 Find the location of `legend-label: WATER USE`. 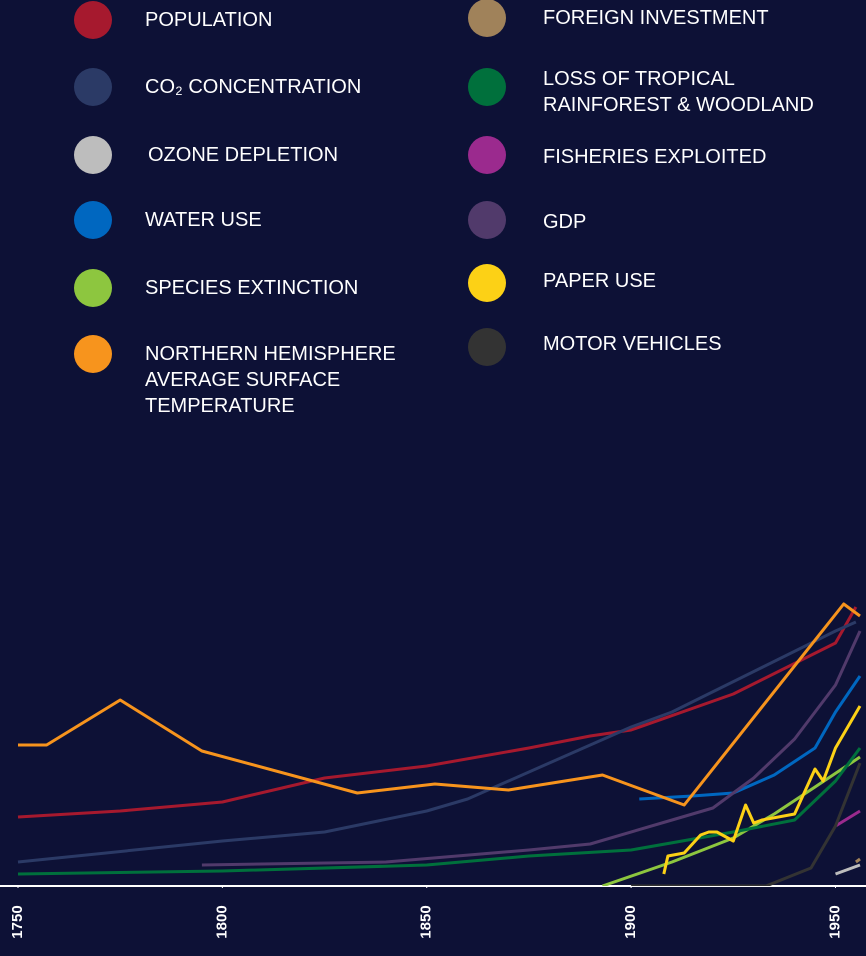

legend-label: WATER USE is located at coordinates (203, 220).